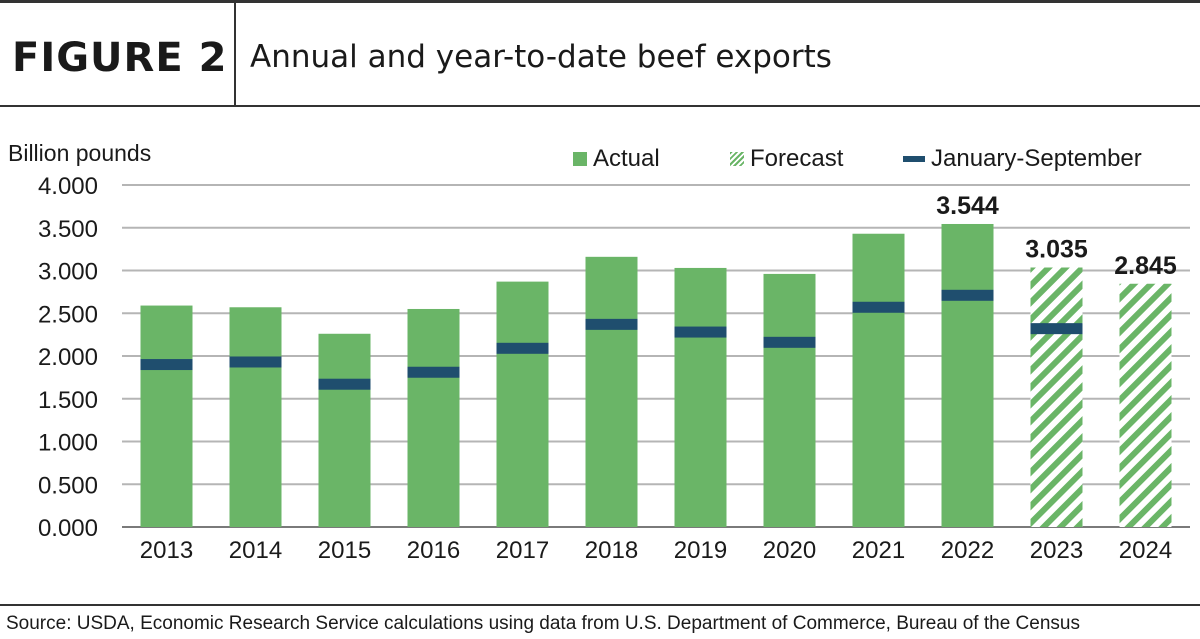 This screenshot has width=1200, height=639. What do you see at coordinates (700, 397) in the screenshot?
I see `bar-actual-2019` at bounding box center [700, 397].